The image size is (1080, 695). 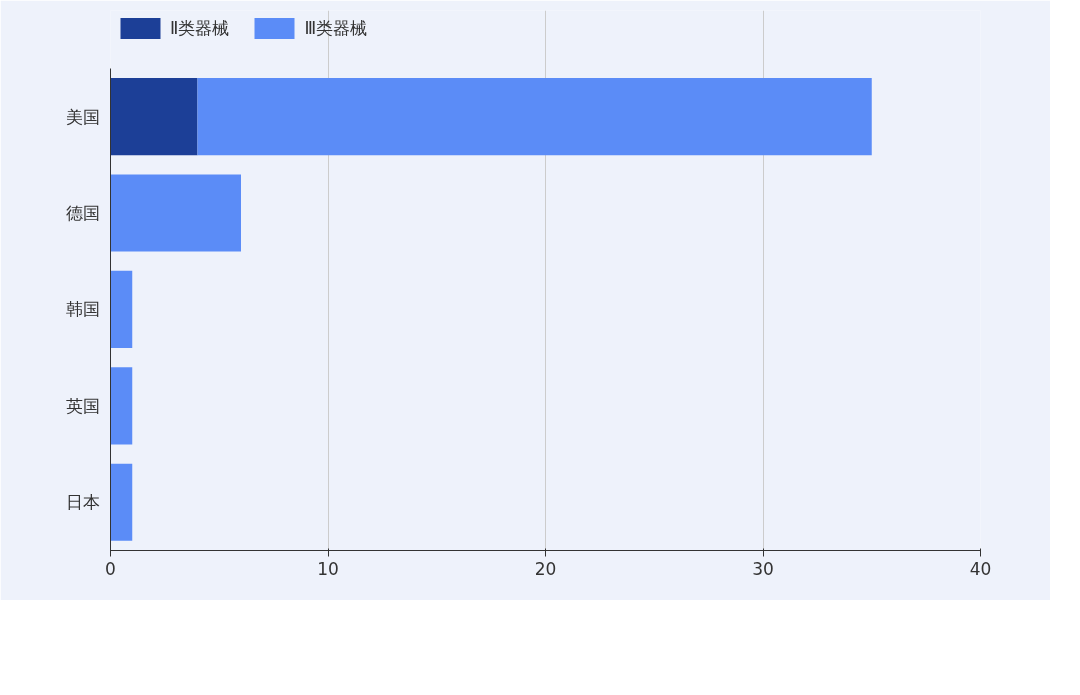 I want to click on y-tick-label: 日本, so click(x=82, y=502).